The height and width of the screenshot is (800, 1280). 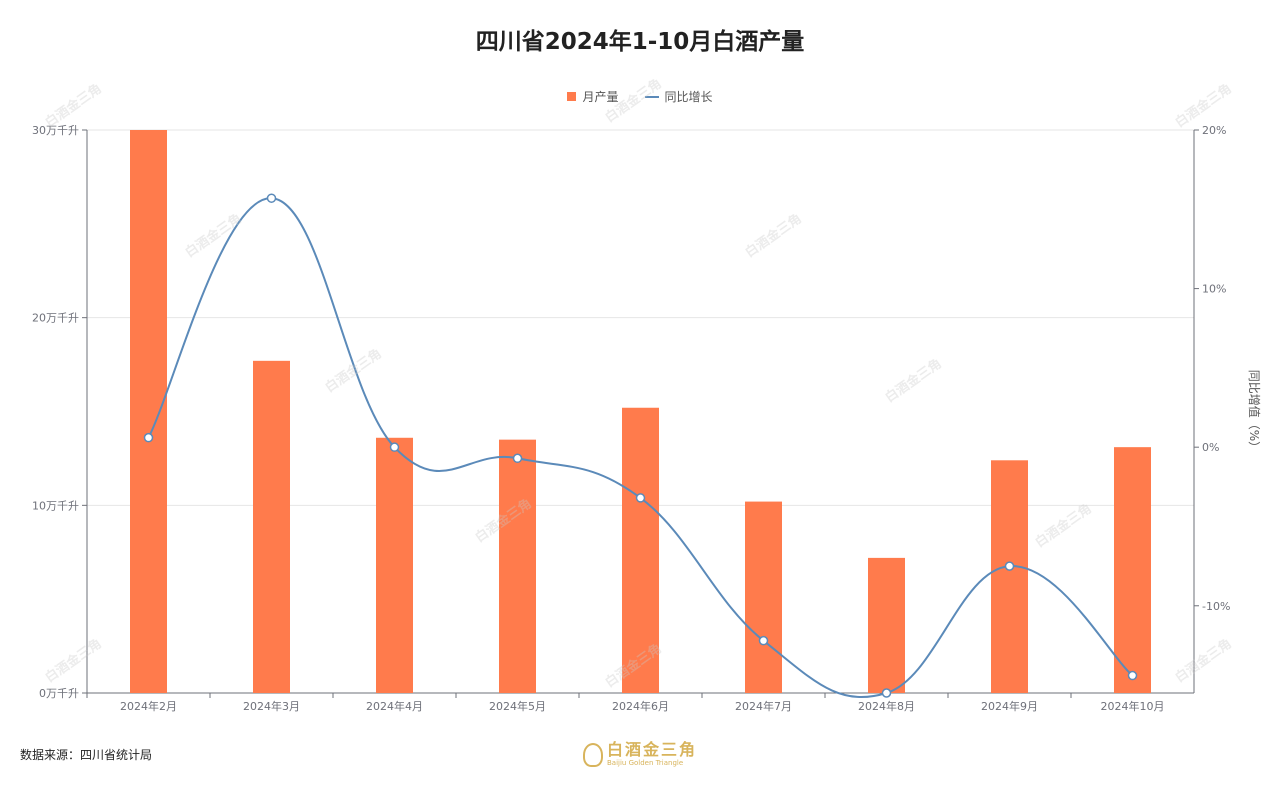 I want to click on y-right-axis-label: 同比增值（%）, so click(x=1254, y=411).